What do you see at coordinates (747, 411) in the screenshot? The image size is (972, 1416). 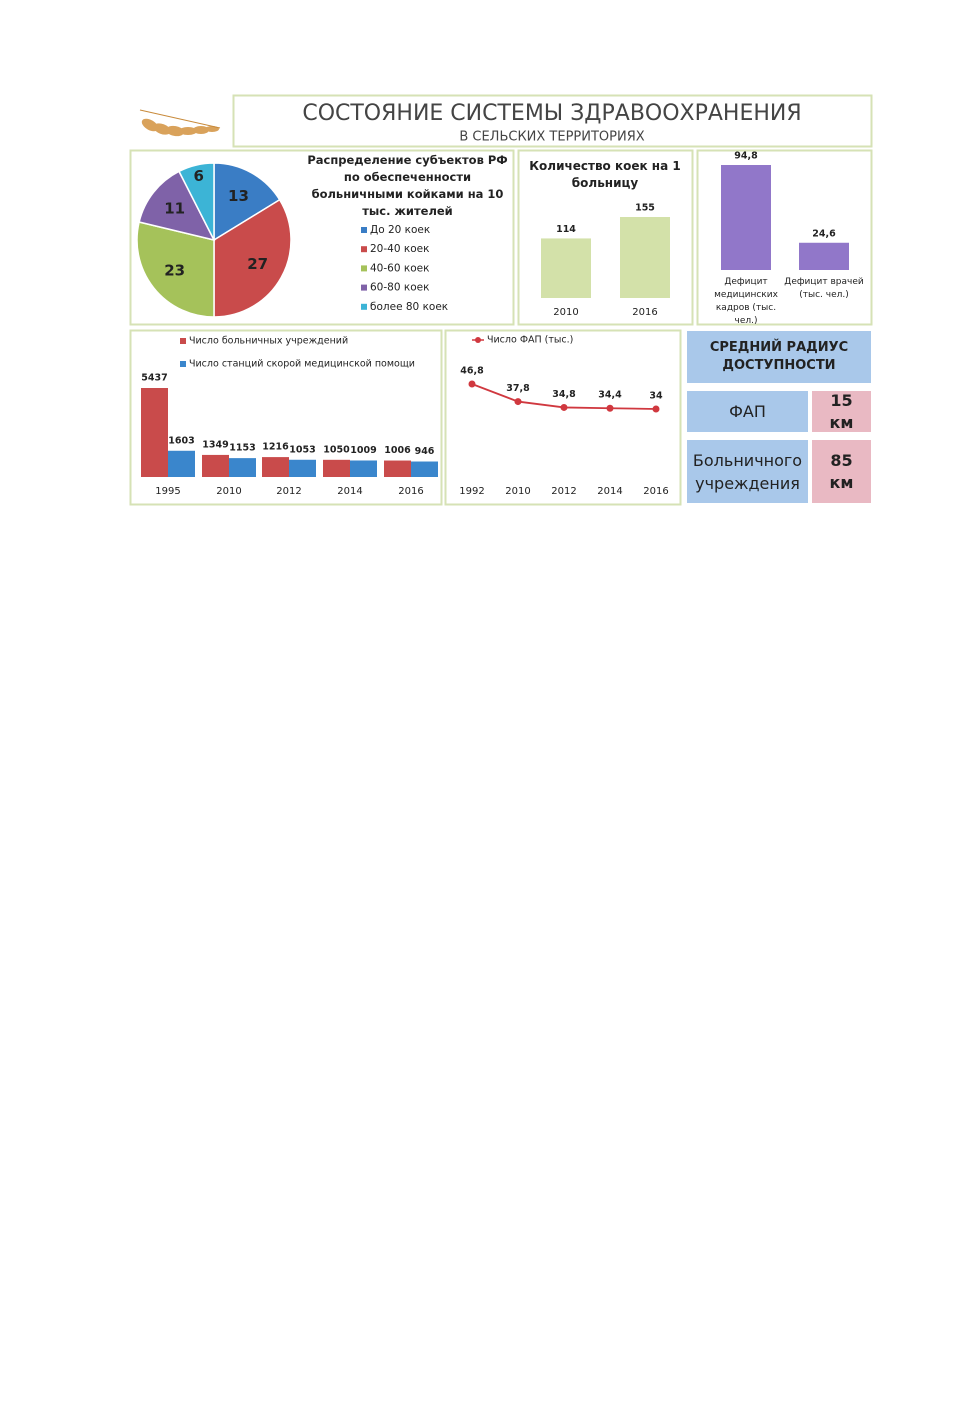 I see `access-label: ФАП` at bounding box center [747, 411].